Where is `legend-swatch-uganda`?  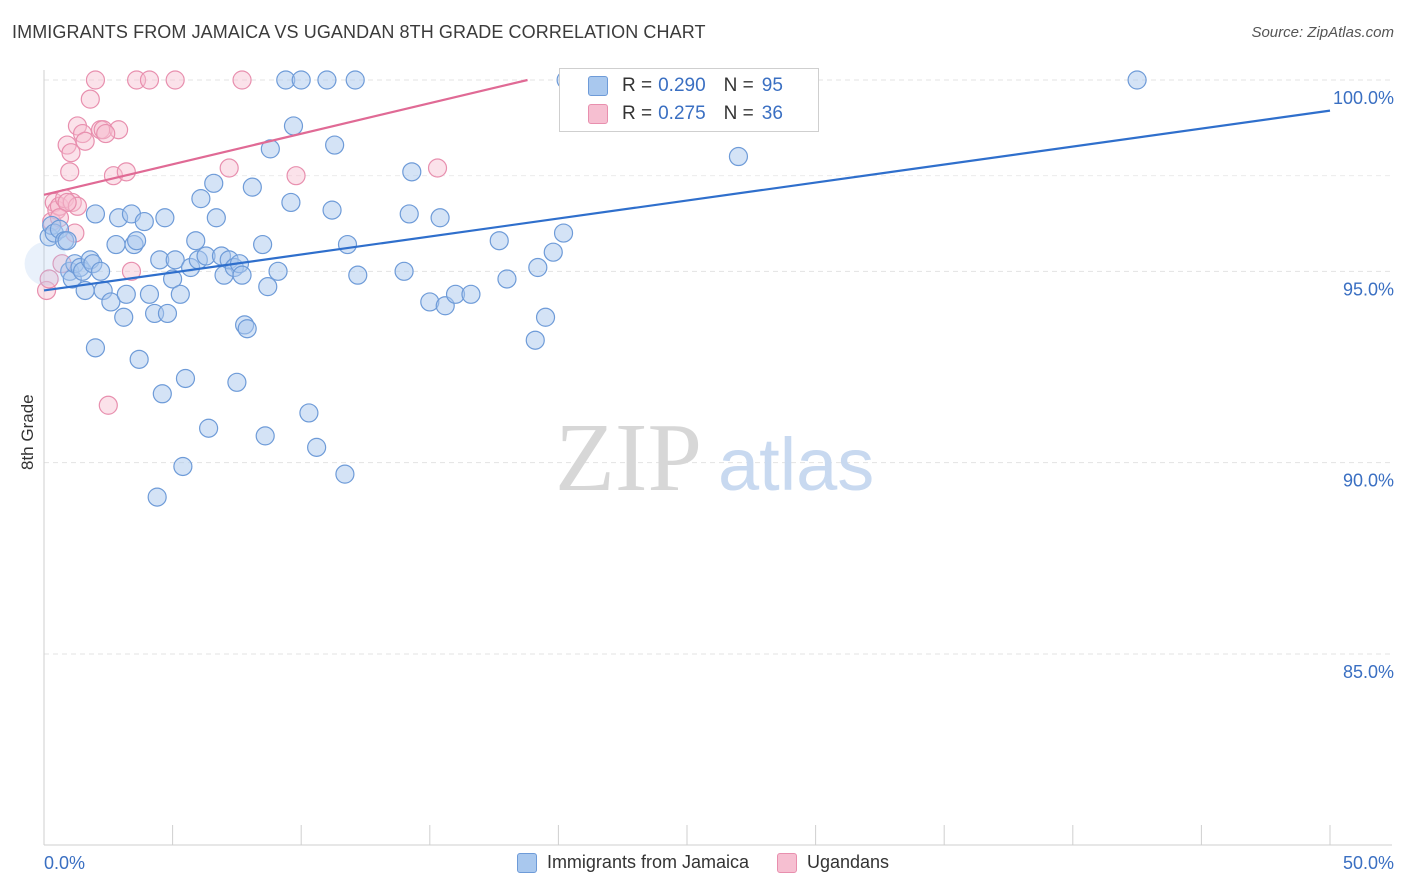
legend-swatch-uganda is located at coordinates (786, 862).